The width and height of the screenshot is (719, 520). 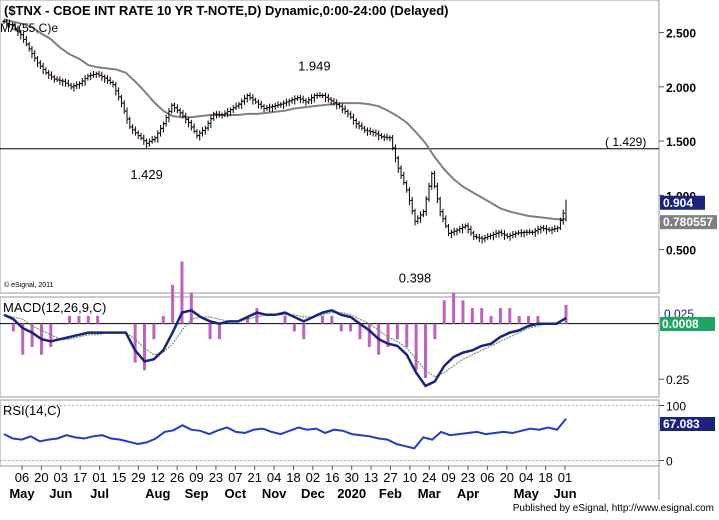 I want to click on x-tick-label: 27, so click(x=390, y=477).